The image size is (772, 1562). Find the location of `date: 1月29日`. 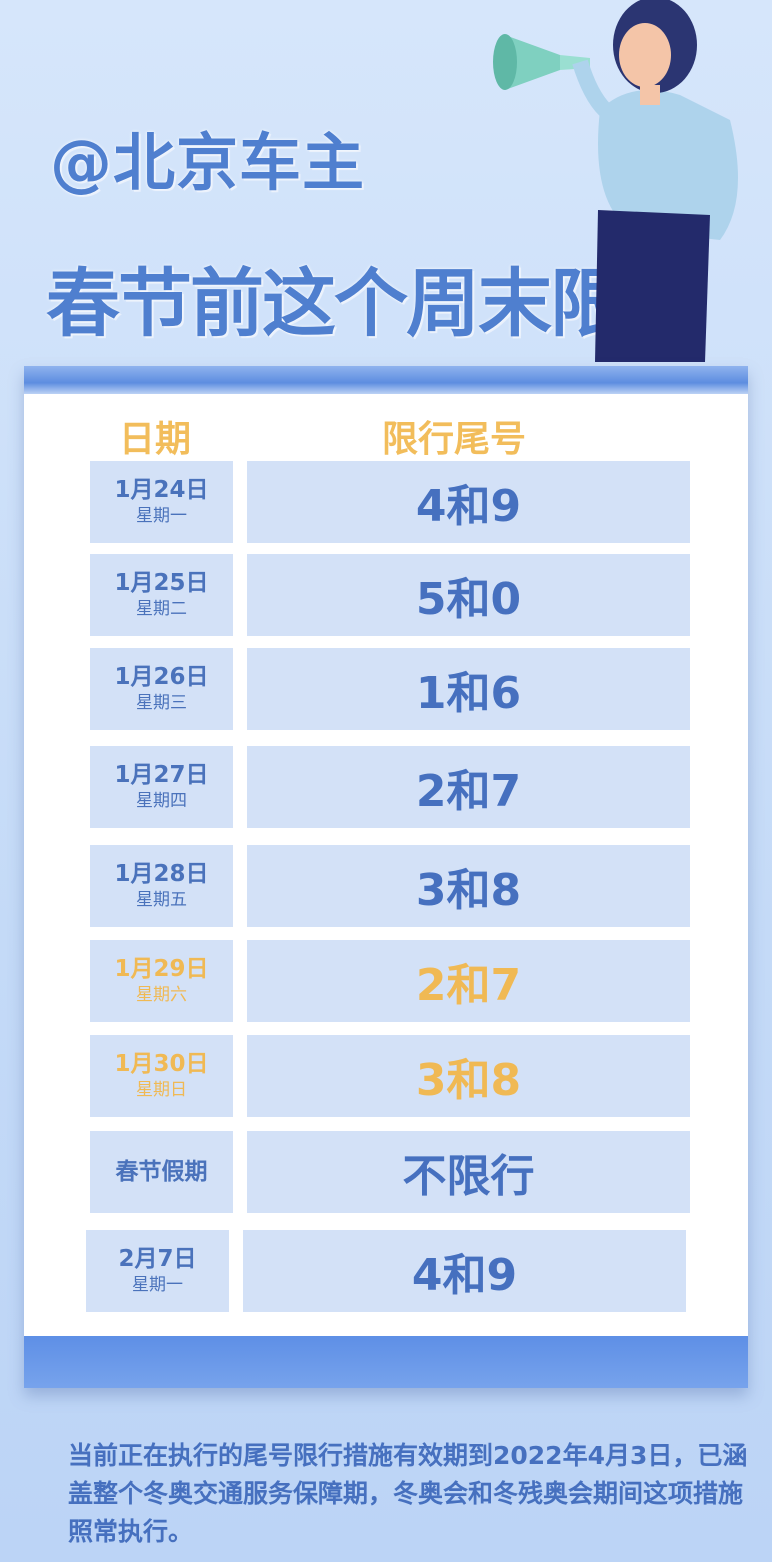

date: 1月29日 is located at coordinates (161, 969).